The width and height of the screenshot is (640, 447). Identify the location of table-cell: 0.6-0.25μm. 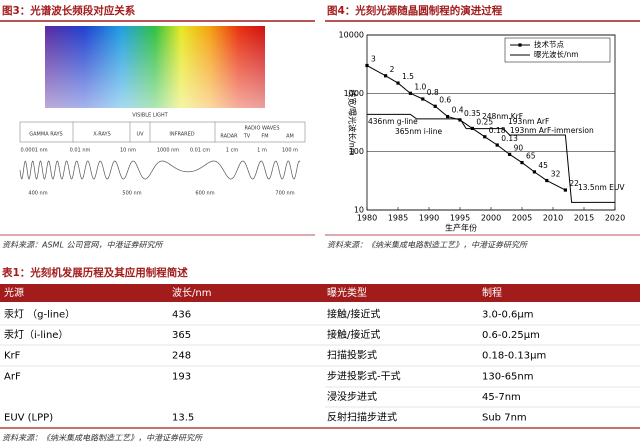
(511, 335).